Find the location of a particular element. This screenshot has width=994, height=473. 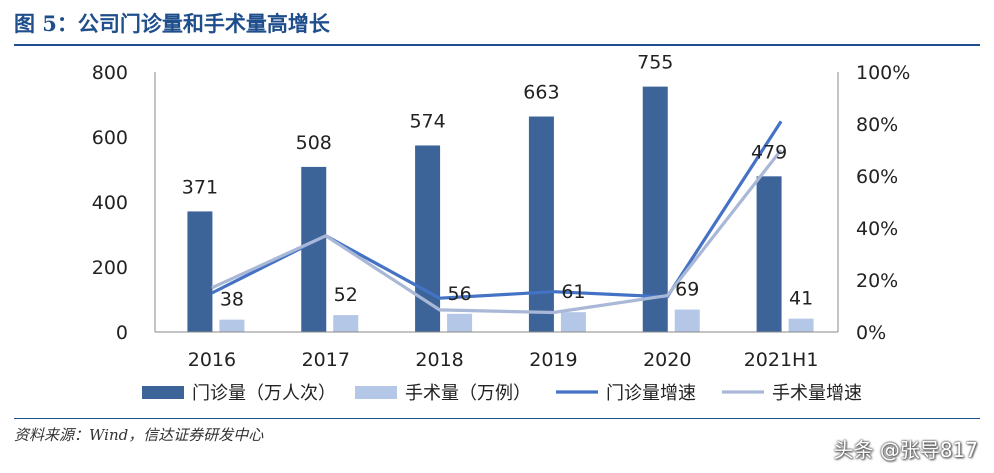

y-left-tick-label: 400 is located at coordinates (110, 203).